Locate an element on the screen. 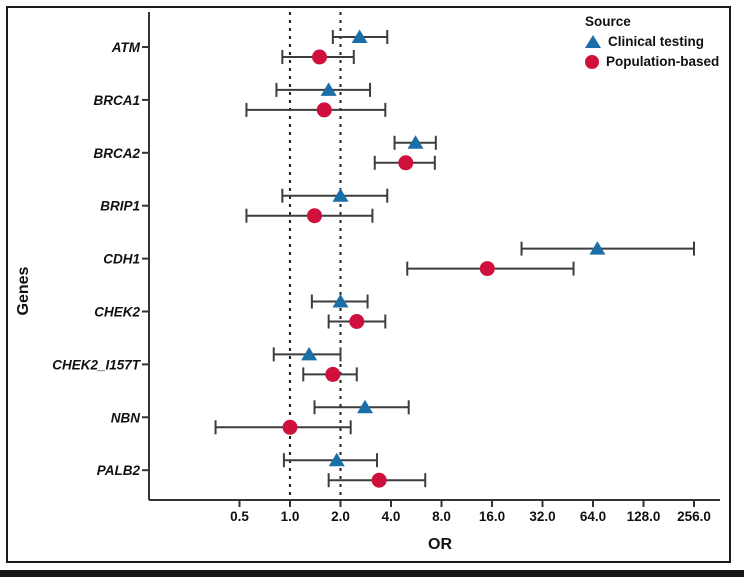 The image size is (744, 577). x-tick-label: 64.0 is located at coordinates (593, 516).